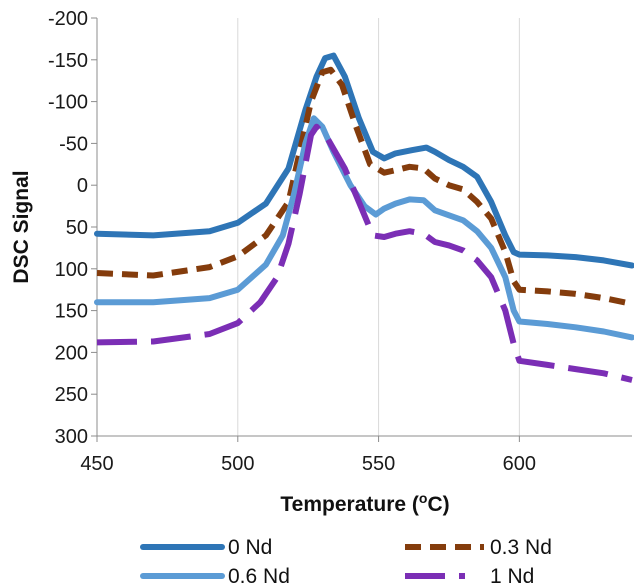 The height and width of the screenshot is (588, 634). What do you see at coordinates (346, 562) in the screenshot?
I see `legend: 0 Nd 0.3 Nd 0.6 Nd 1 Nd` at bounding box center [346, 562].